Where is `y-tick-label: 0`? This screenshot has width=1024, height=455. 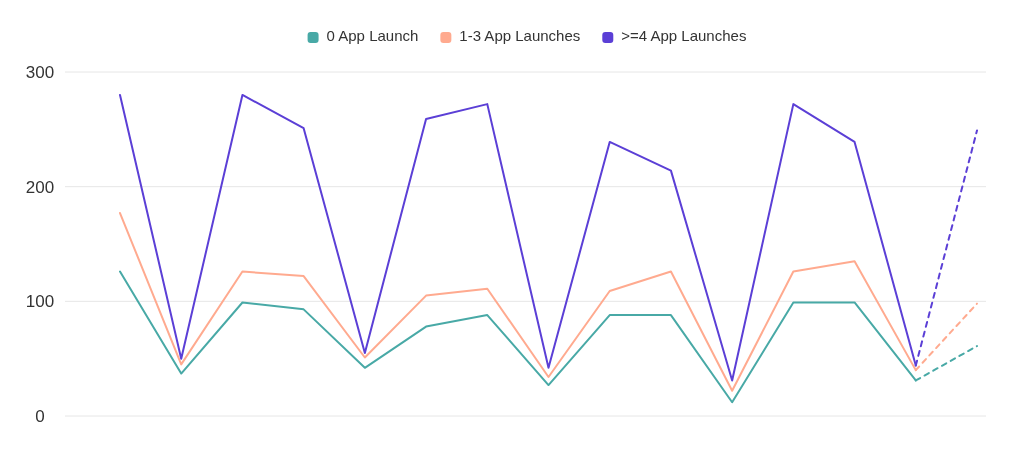 y-tick-label: 0 is located at coordinates (40, 416).